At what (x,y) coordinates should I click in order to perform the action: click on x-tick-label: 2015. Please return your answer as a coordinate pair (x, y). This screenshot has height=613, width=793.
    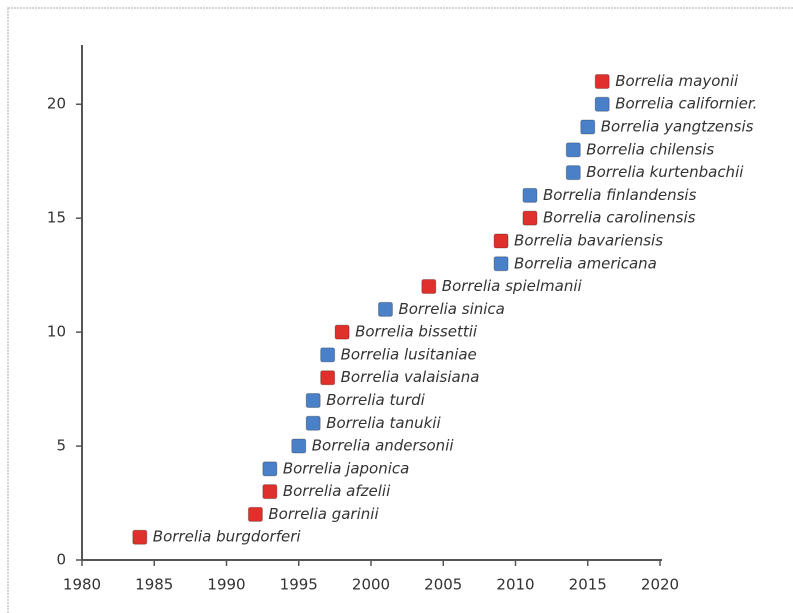
    Looking at the image, I should click on (588, 585).